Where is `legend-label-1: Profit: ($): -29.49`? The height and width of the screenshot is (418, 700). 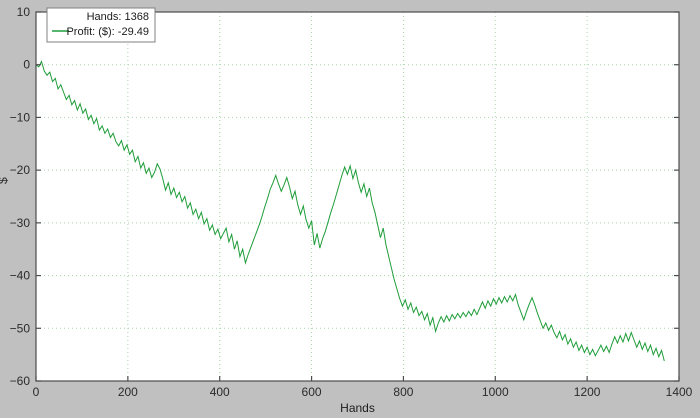
legend-label-1: Profit: ($): -29.49 is located at coordinates (107, 32).